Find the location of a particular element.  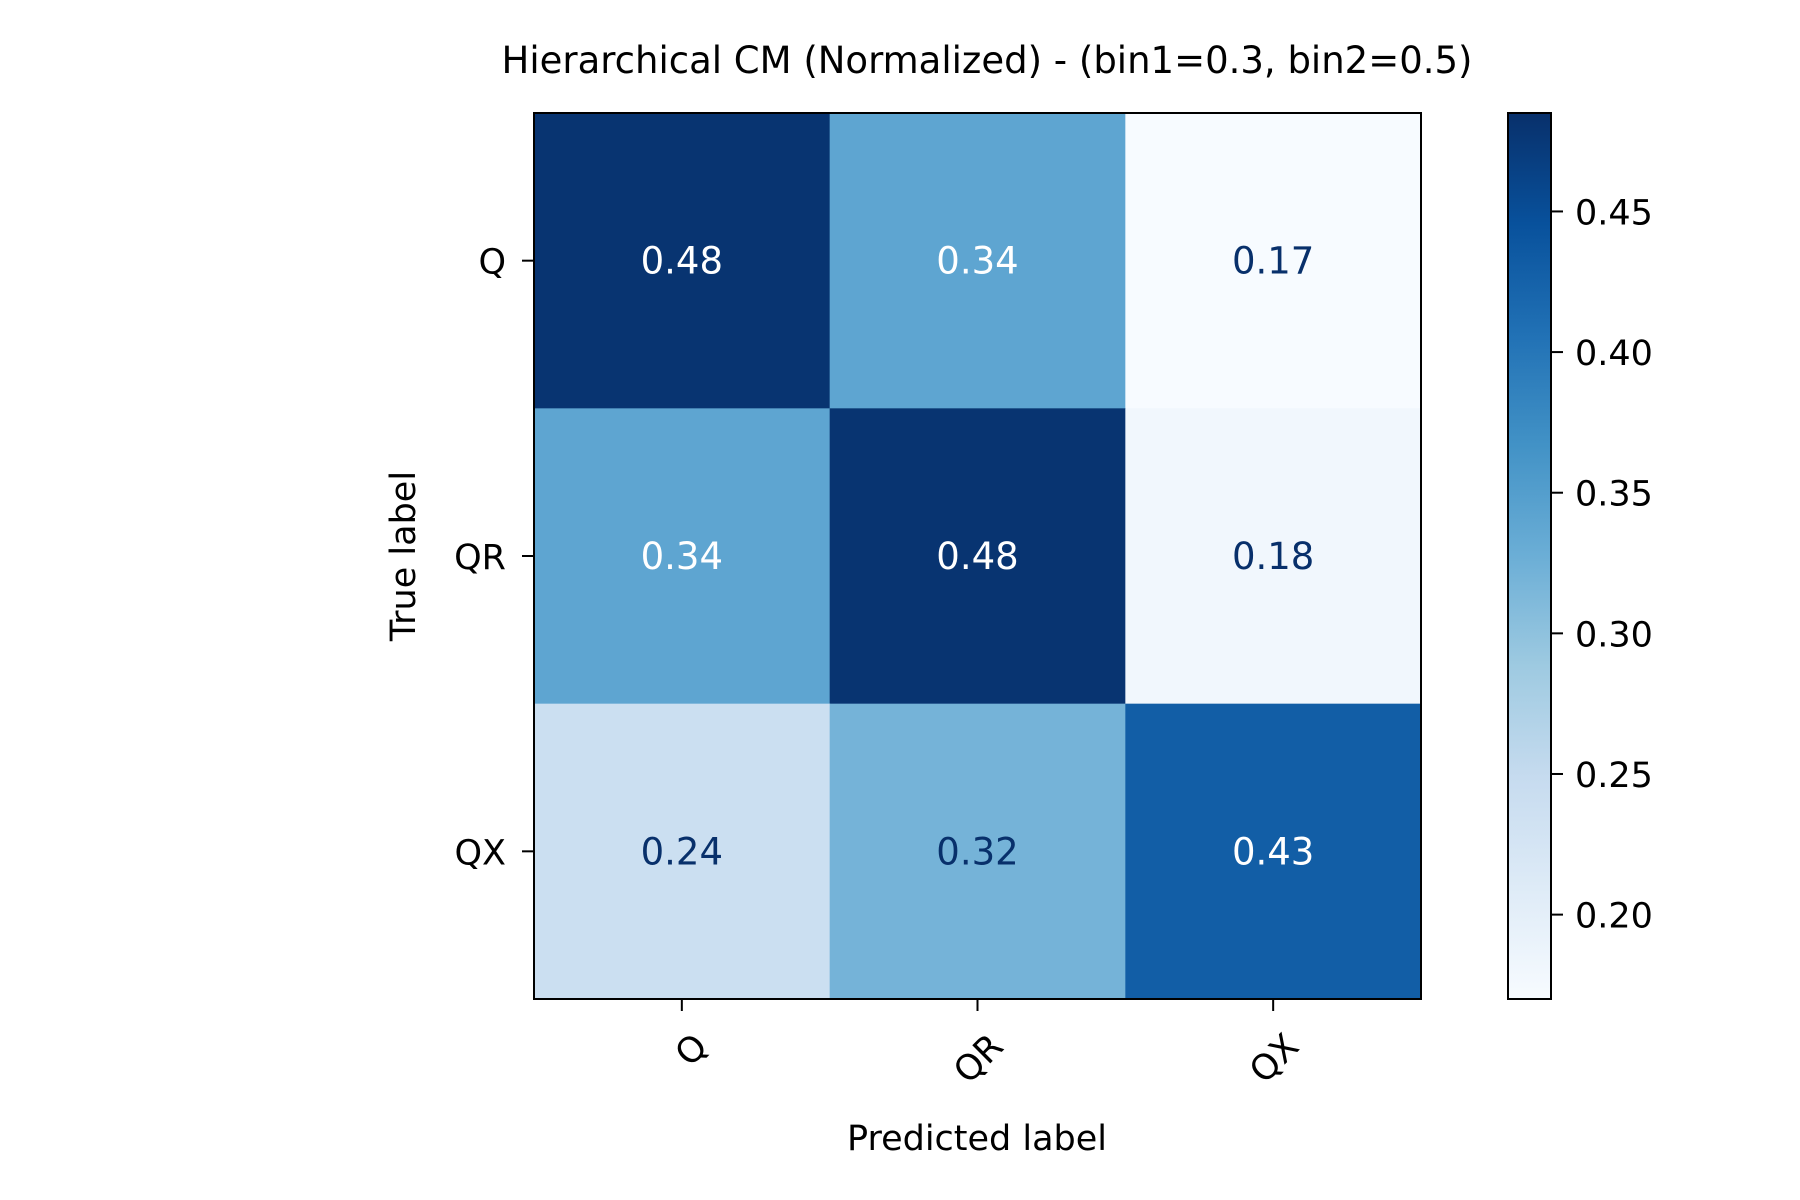

colorbar-tick-label: 0.45 is located at coordinates (1614, 213).